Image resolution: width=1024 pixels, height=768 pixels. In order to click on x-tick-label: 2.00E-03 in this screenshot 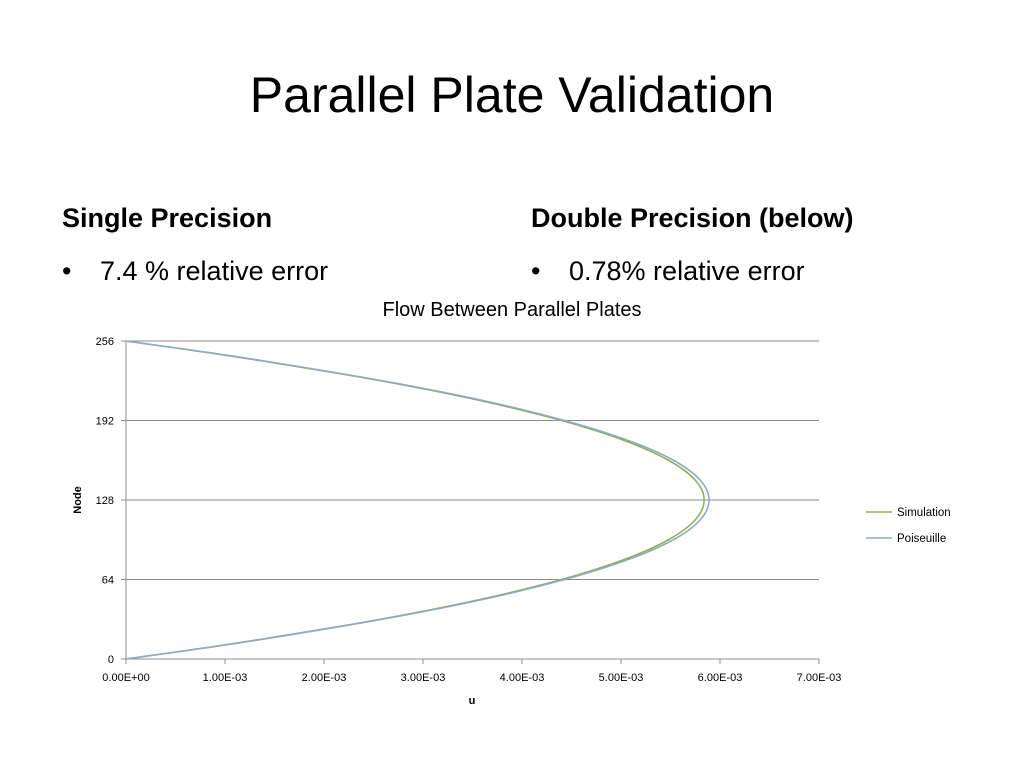, I will do `click(324, 678)`.